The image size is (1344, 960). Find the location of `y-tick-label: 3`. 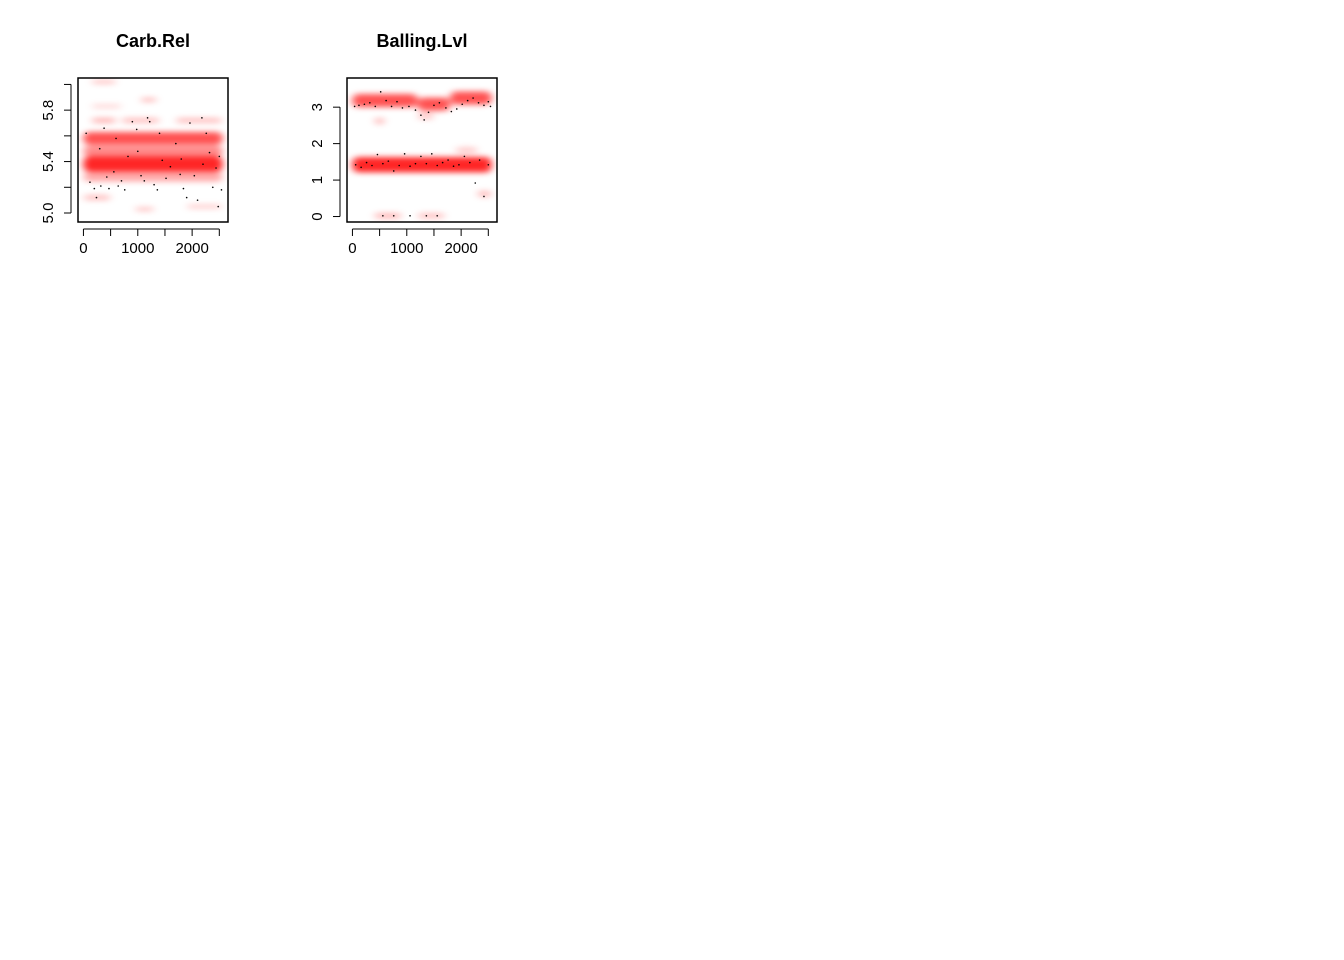

y-tick-label: 3 is located at coordinates (317, 107).